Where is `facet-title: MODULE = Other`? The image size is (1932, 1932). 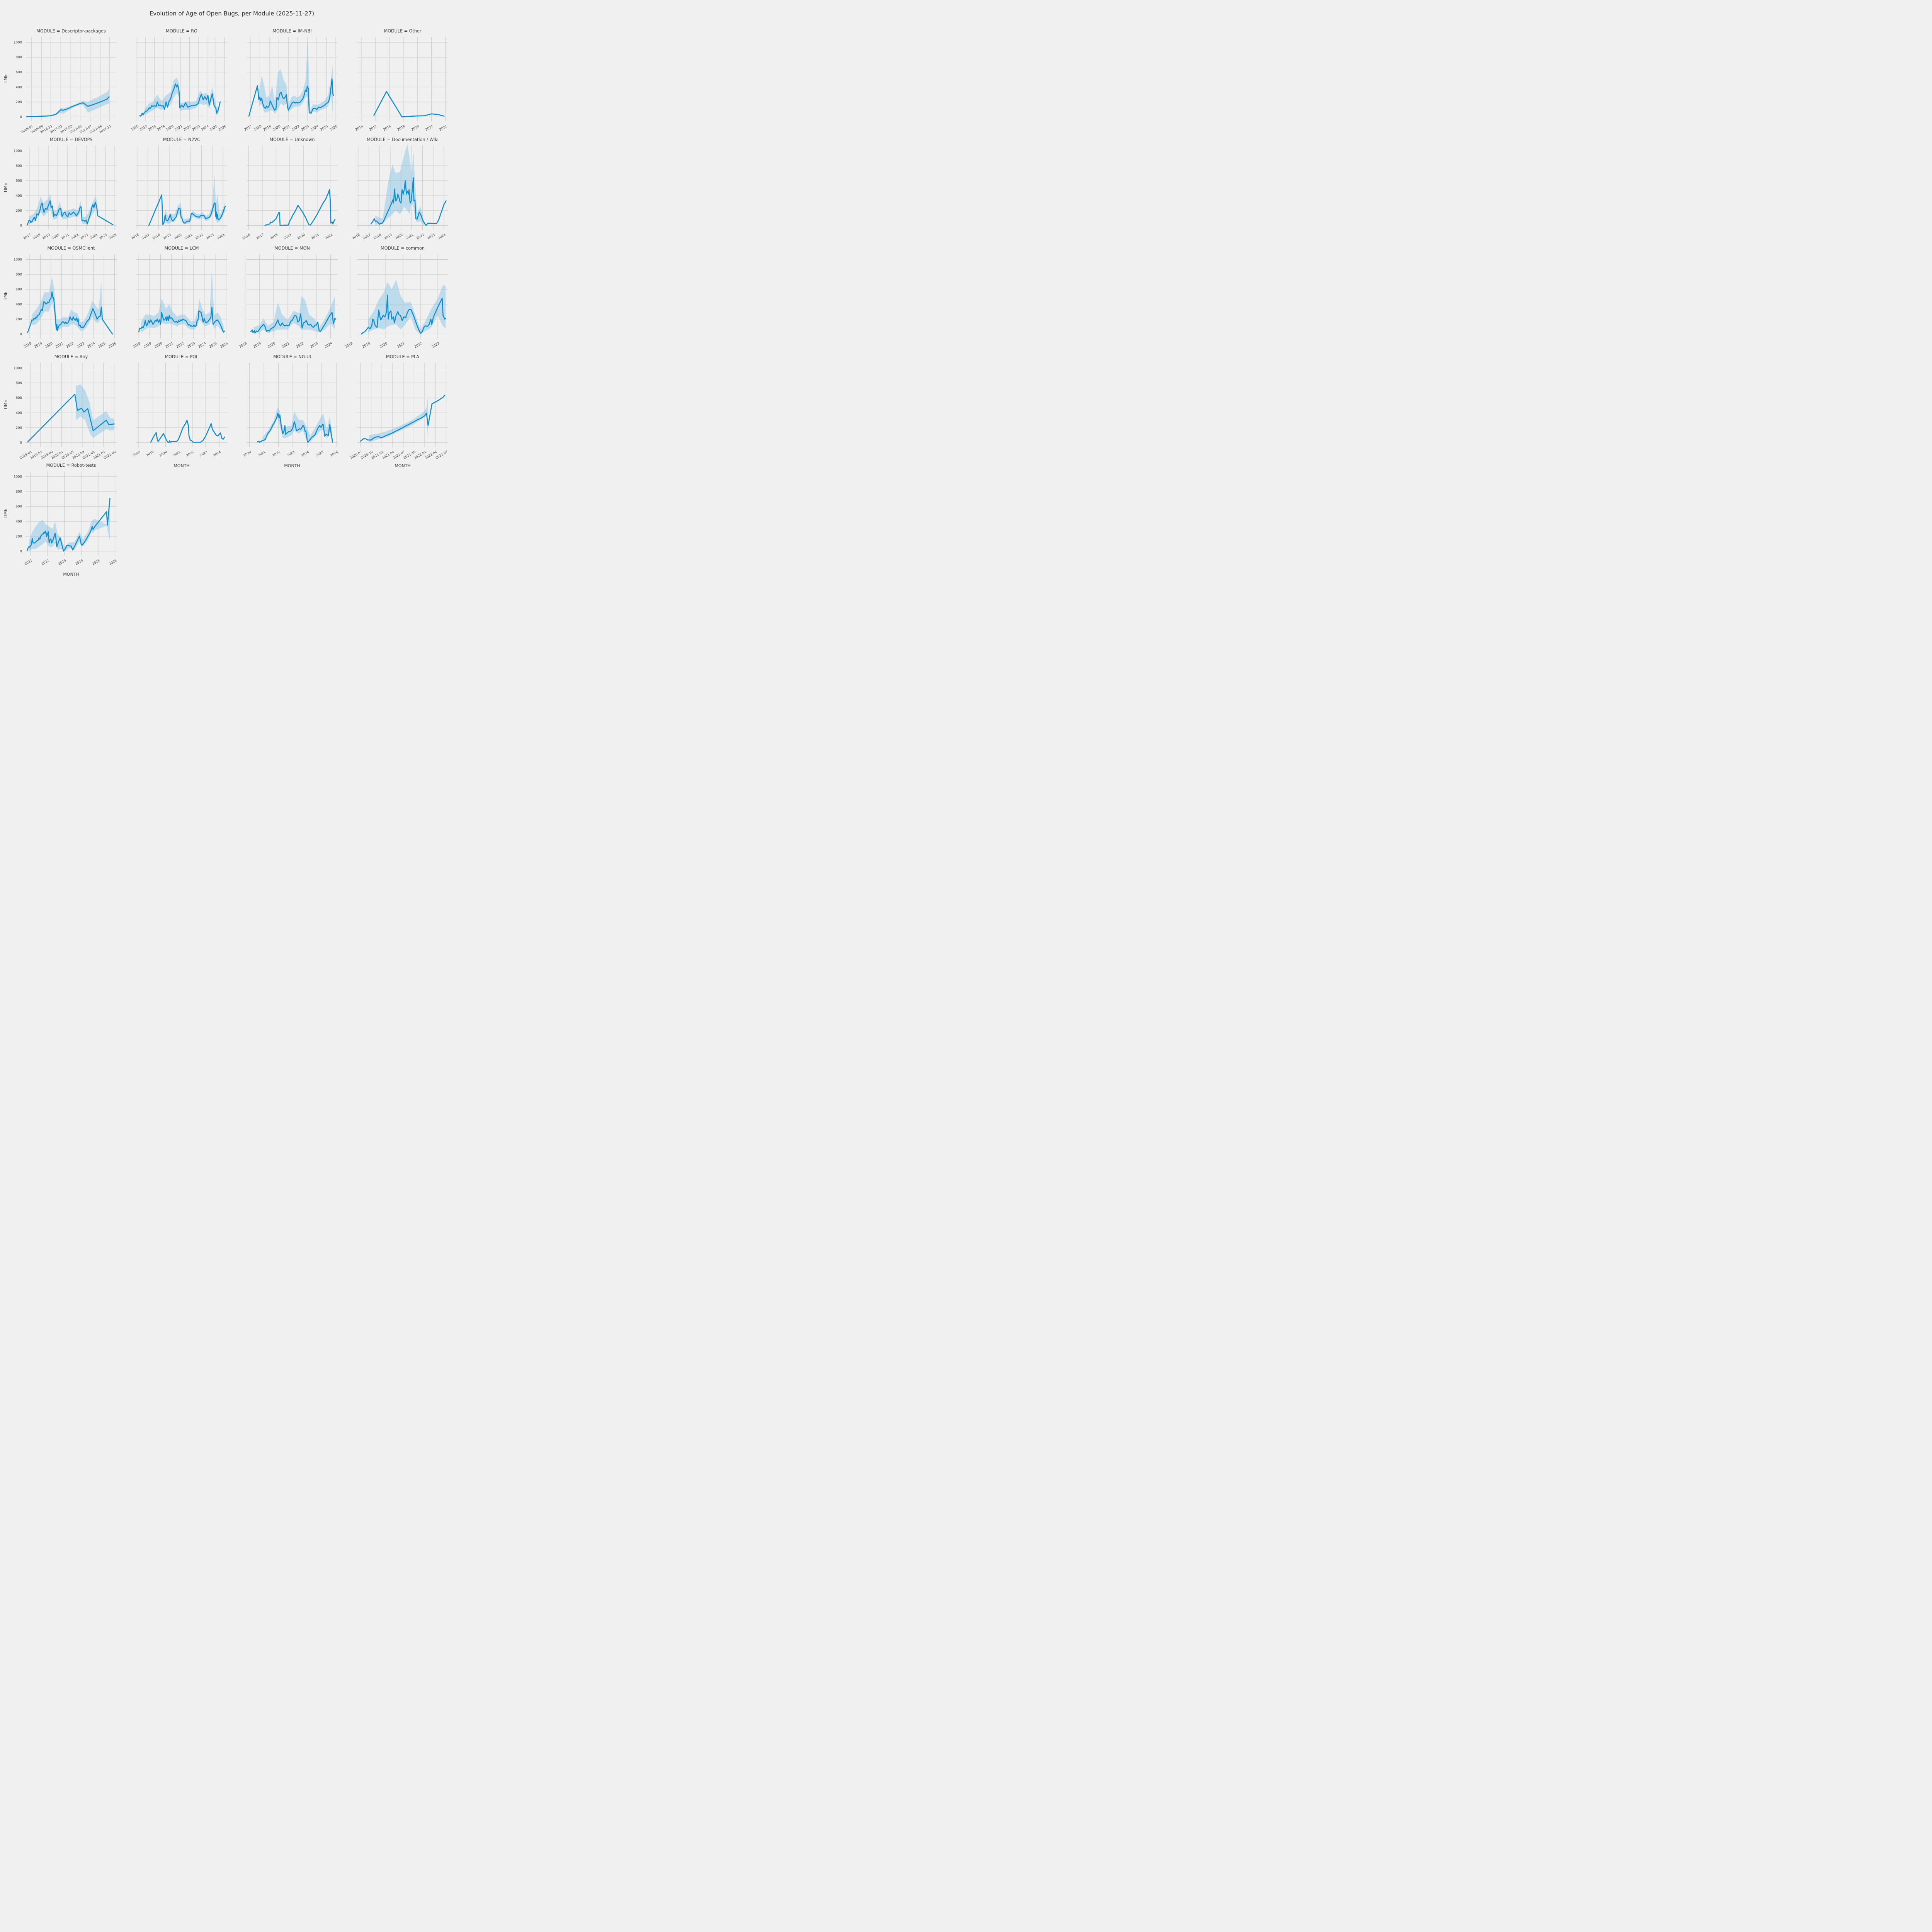 facet-title: MODULE = Other is located at coordinates (403, 31).